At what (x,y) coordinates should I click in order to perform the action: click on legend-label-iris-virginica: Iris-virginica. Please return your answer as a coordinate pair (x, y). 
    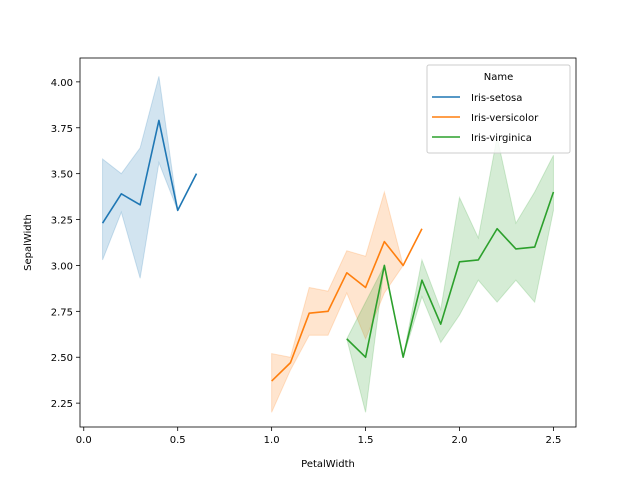
    Looking at the image, I should click on (501, 138).